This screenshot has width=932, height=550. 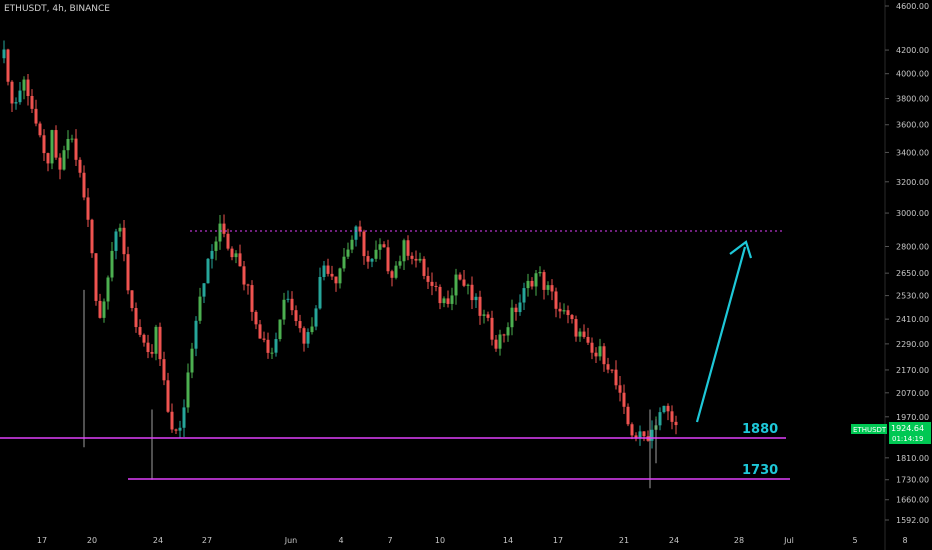 I want to click on price-tick-label: 3600.00, so click(x=912, y=125).